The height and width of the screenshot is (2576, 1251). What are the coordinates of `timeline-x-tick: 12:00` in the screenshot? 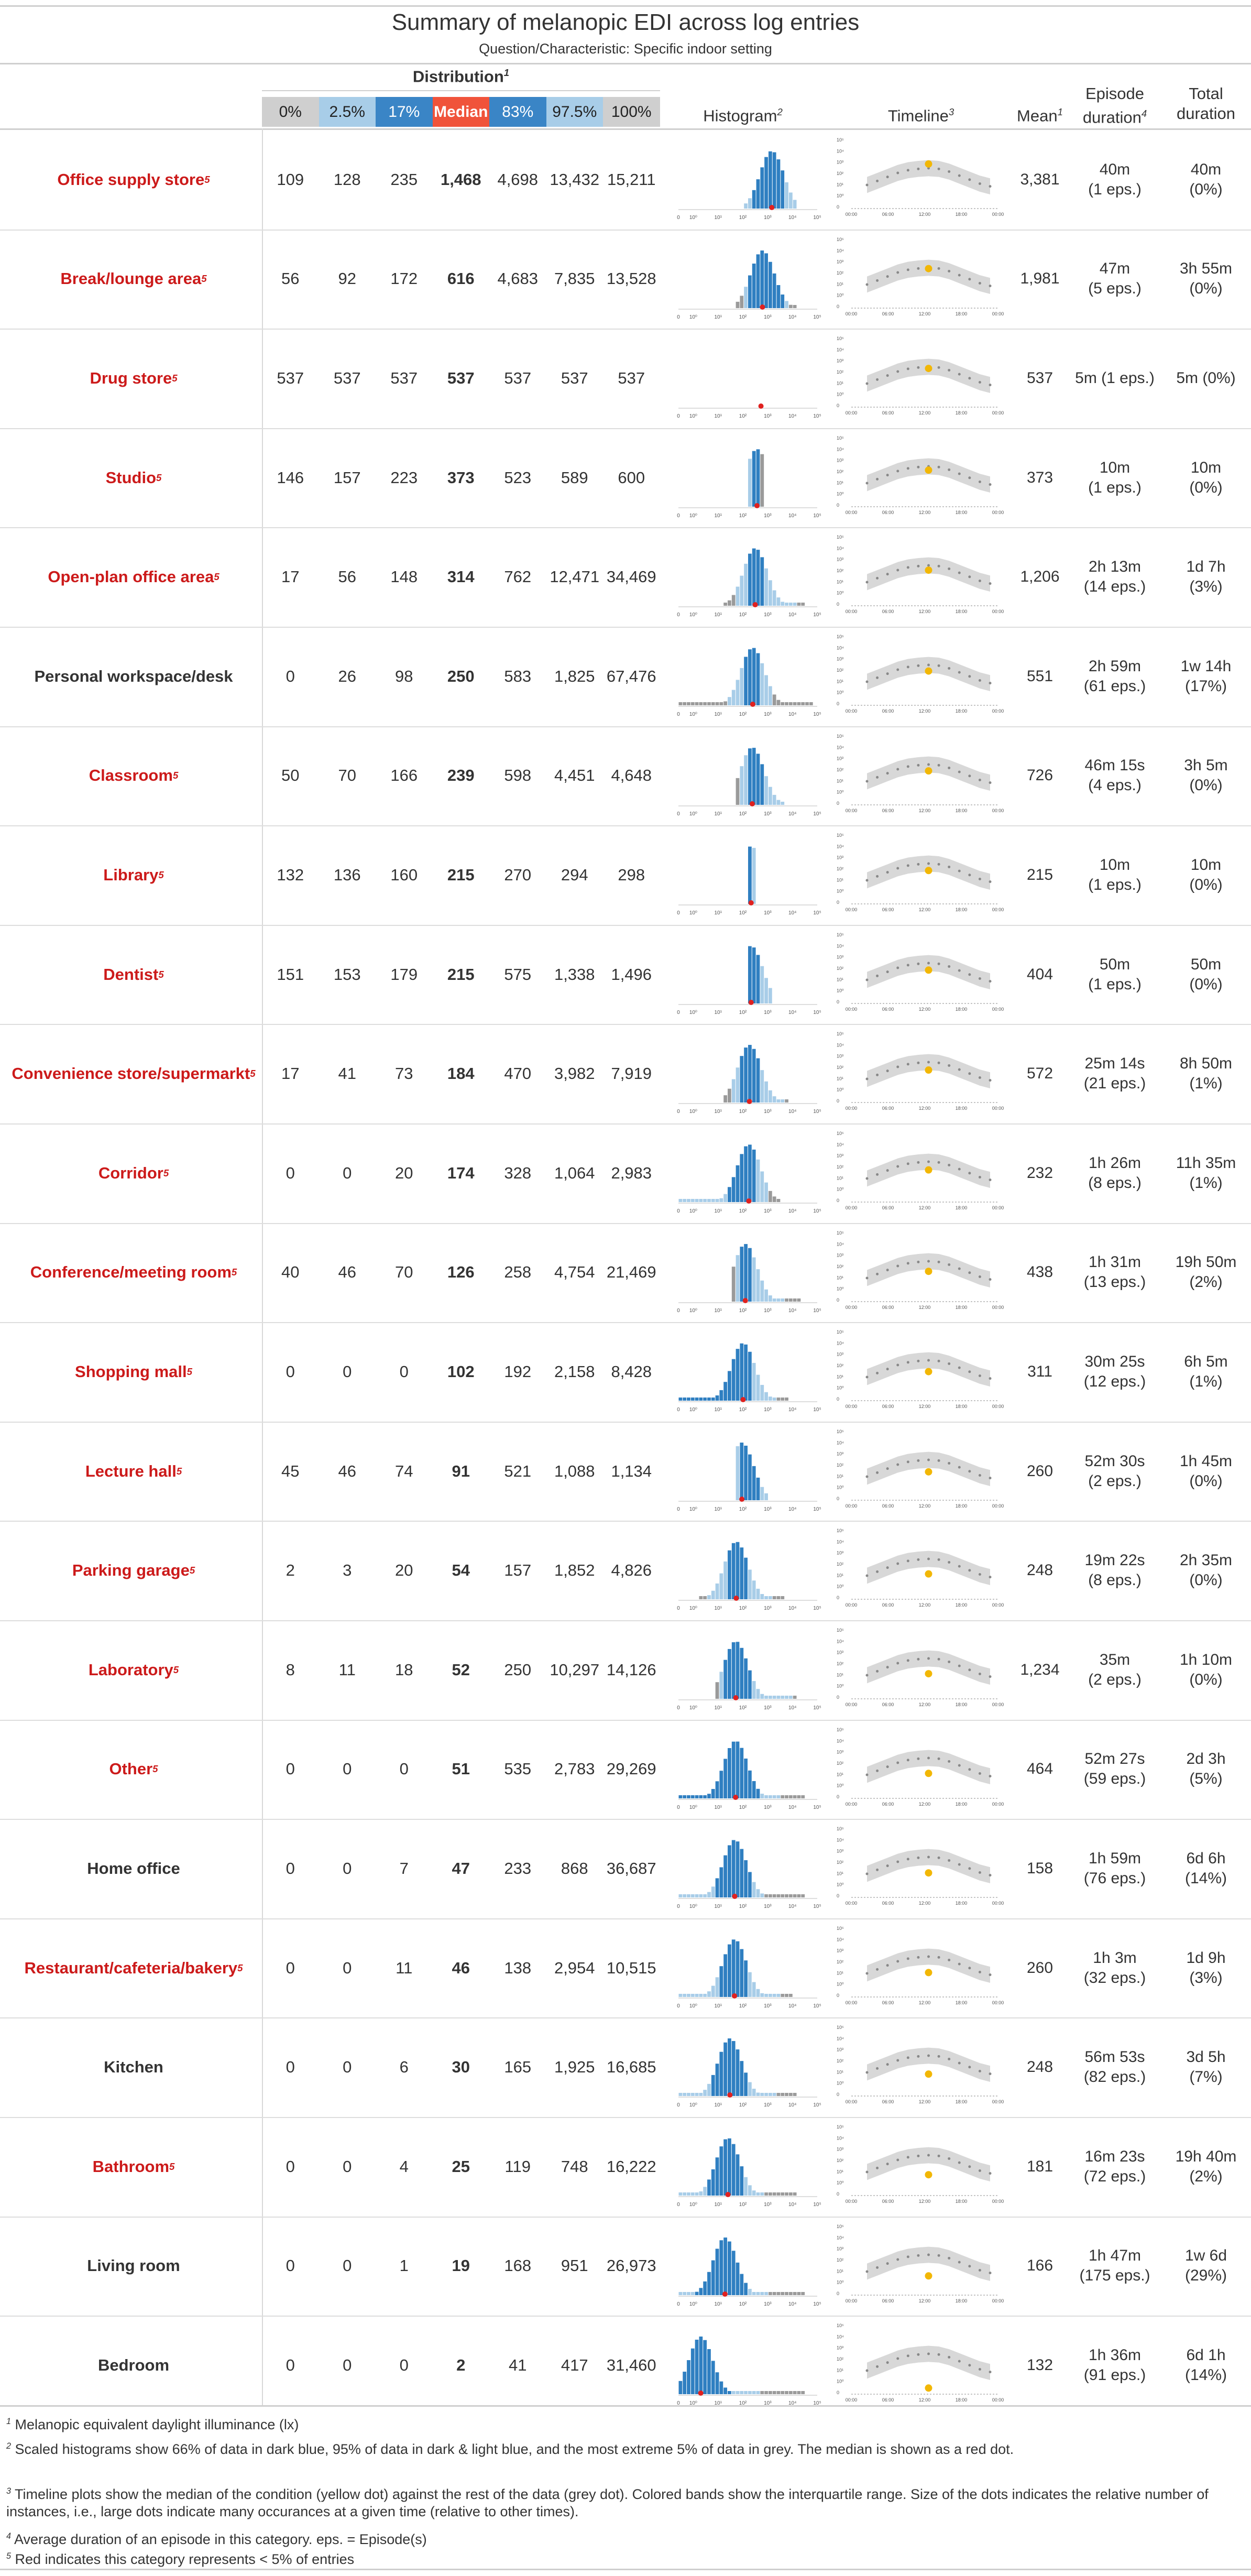 It's located at (925, 2301).